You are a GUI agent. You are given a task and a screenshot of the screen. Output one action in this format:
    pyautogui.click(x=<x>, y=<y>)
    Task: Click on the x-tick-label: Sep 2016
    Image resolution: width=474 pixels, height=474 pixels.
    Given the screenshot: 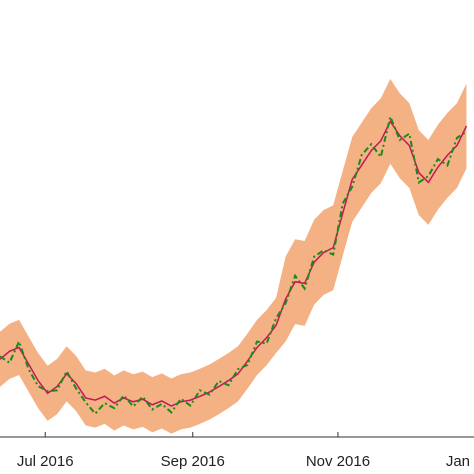 What is the action you would take?
    pyautogui.click(x=193, y=461)
    